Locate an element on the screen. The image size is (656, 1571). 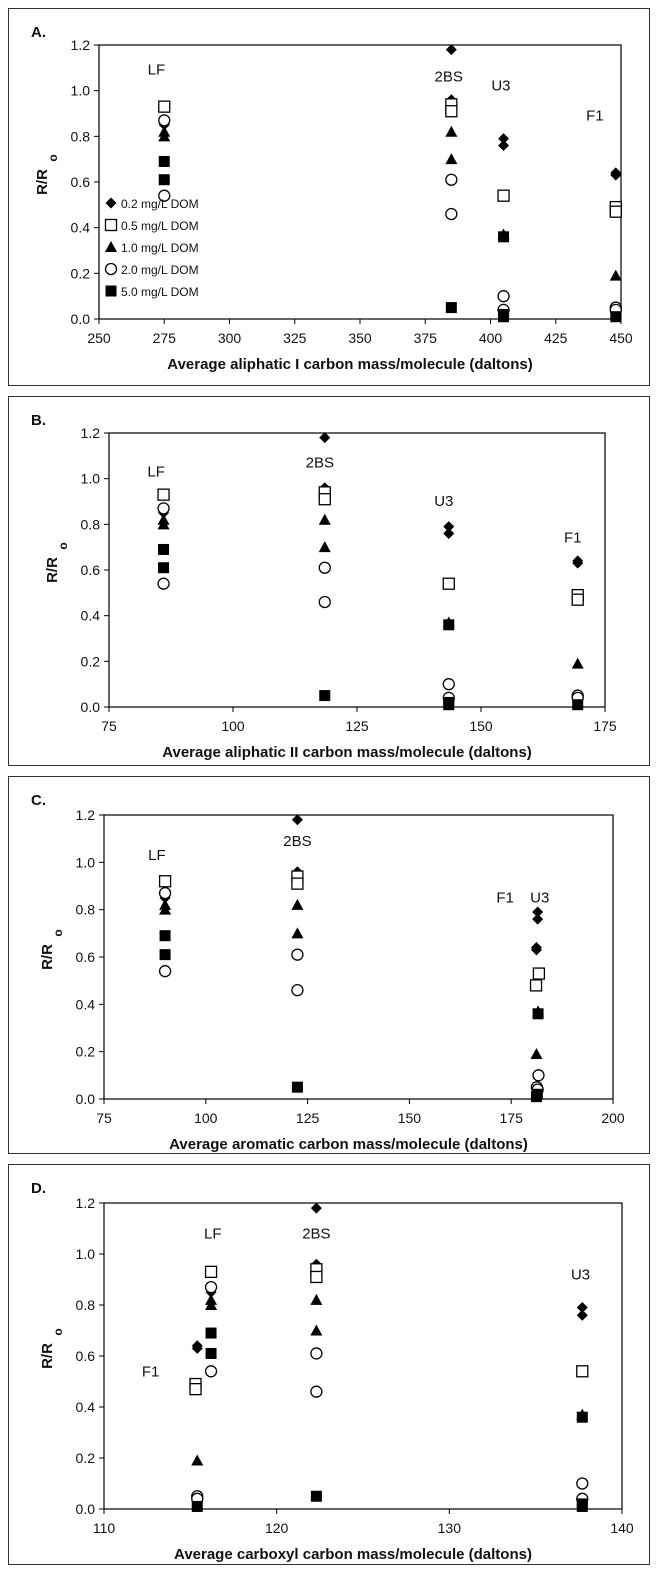
legend-entry: 2.0 mg/L DOM is located at coordinates (160, 270).